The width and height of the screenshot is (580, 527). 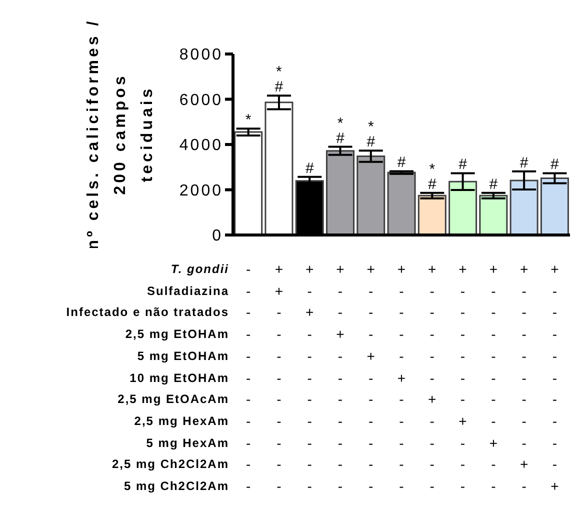 What do you see at coordinates (176, 486) in the screenshot?
I see `text: 5 mg Ch2Cl2Am` at bounding box center [176, 486].